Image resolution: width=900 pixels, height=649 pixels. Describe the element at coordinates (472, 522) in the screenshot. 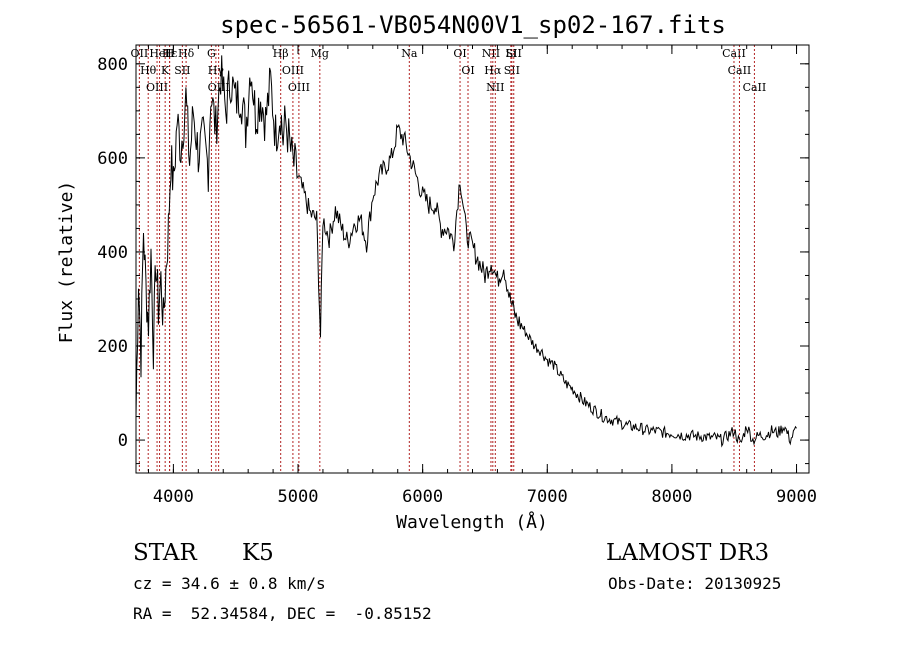

I see `x-axis-label: Wavelength (Å)` at that location.